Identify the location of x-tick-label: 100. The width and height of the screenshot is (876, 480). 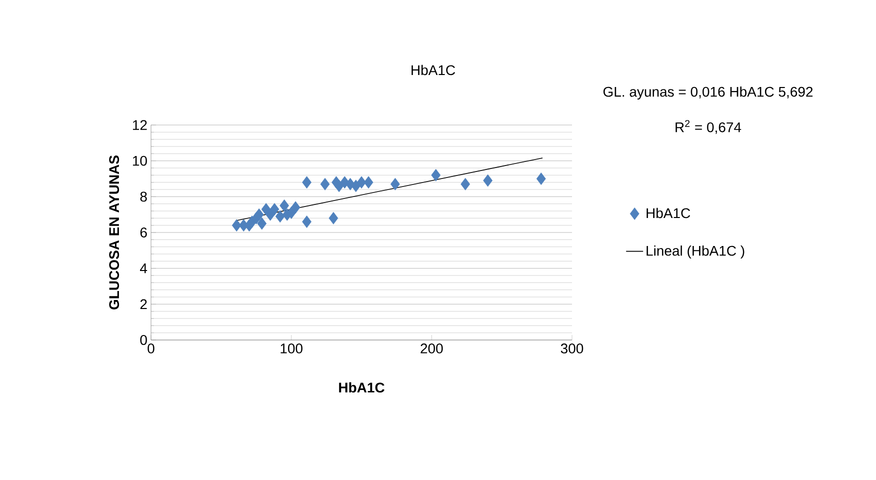
(291, 349).